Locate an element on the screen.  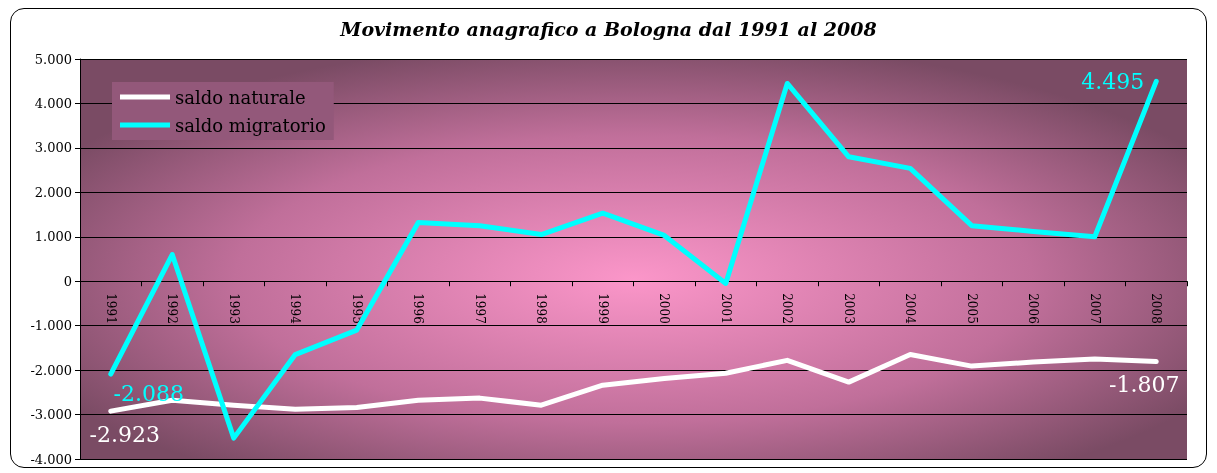
x-tick-label: 2004 is located at coordinates (910, 309).